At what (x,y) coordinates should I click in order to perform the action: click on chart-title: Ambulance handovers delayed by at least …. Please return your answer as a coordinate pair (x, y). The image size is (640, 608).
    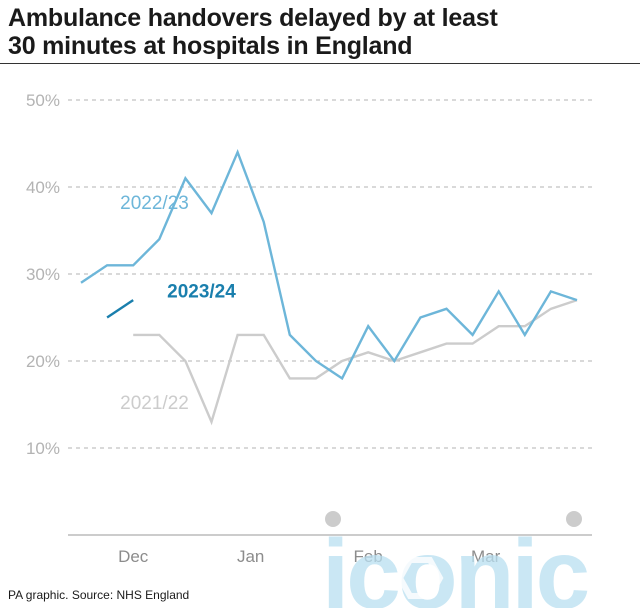
    Looking at the image, I should click on (318, 32).